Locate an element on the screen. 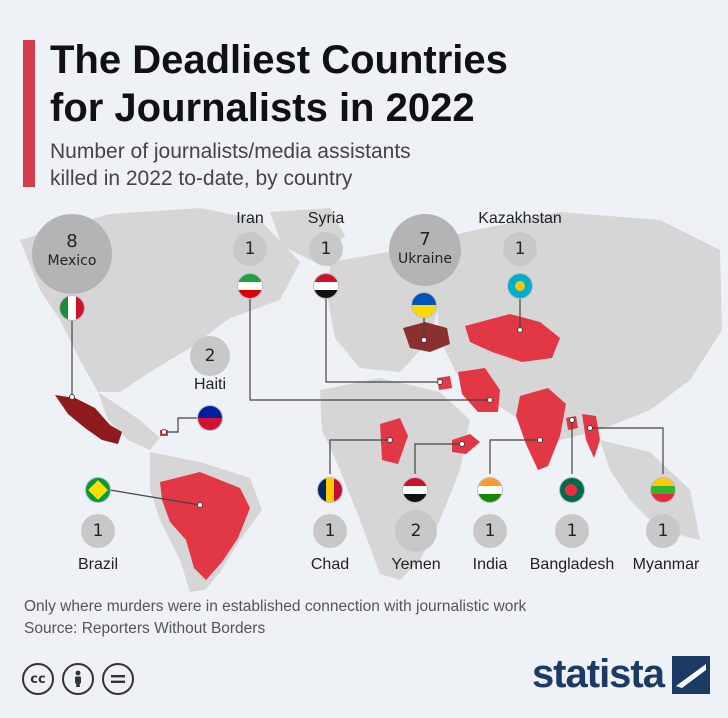 The image size is (728, 718). statista-logo: statista is located at coordinates (621, 674).